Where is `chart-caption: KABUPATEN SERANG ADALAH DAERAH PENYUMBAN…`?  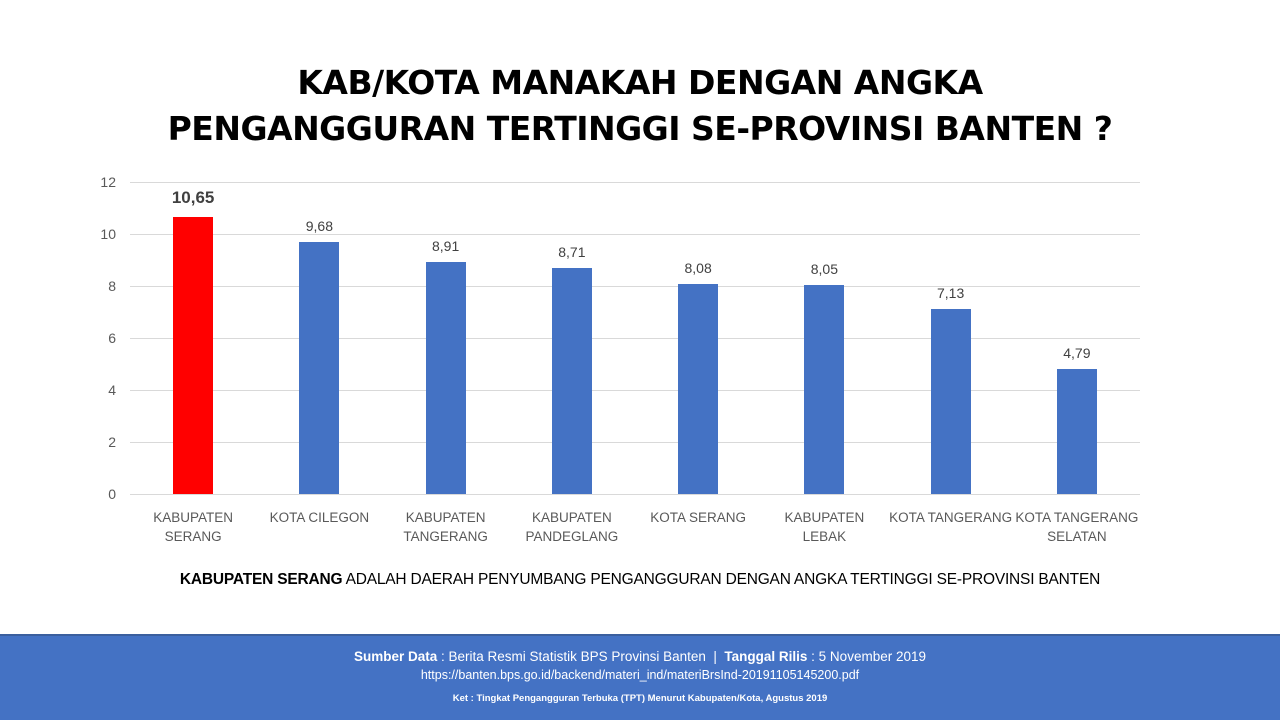 chart-caption: KABUPATEN SERANG ADALAH DAERAH PENYUMBAN… is located at coordinates (640, 580).